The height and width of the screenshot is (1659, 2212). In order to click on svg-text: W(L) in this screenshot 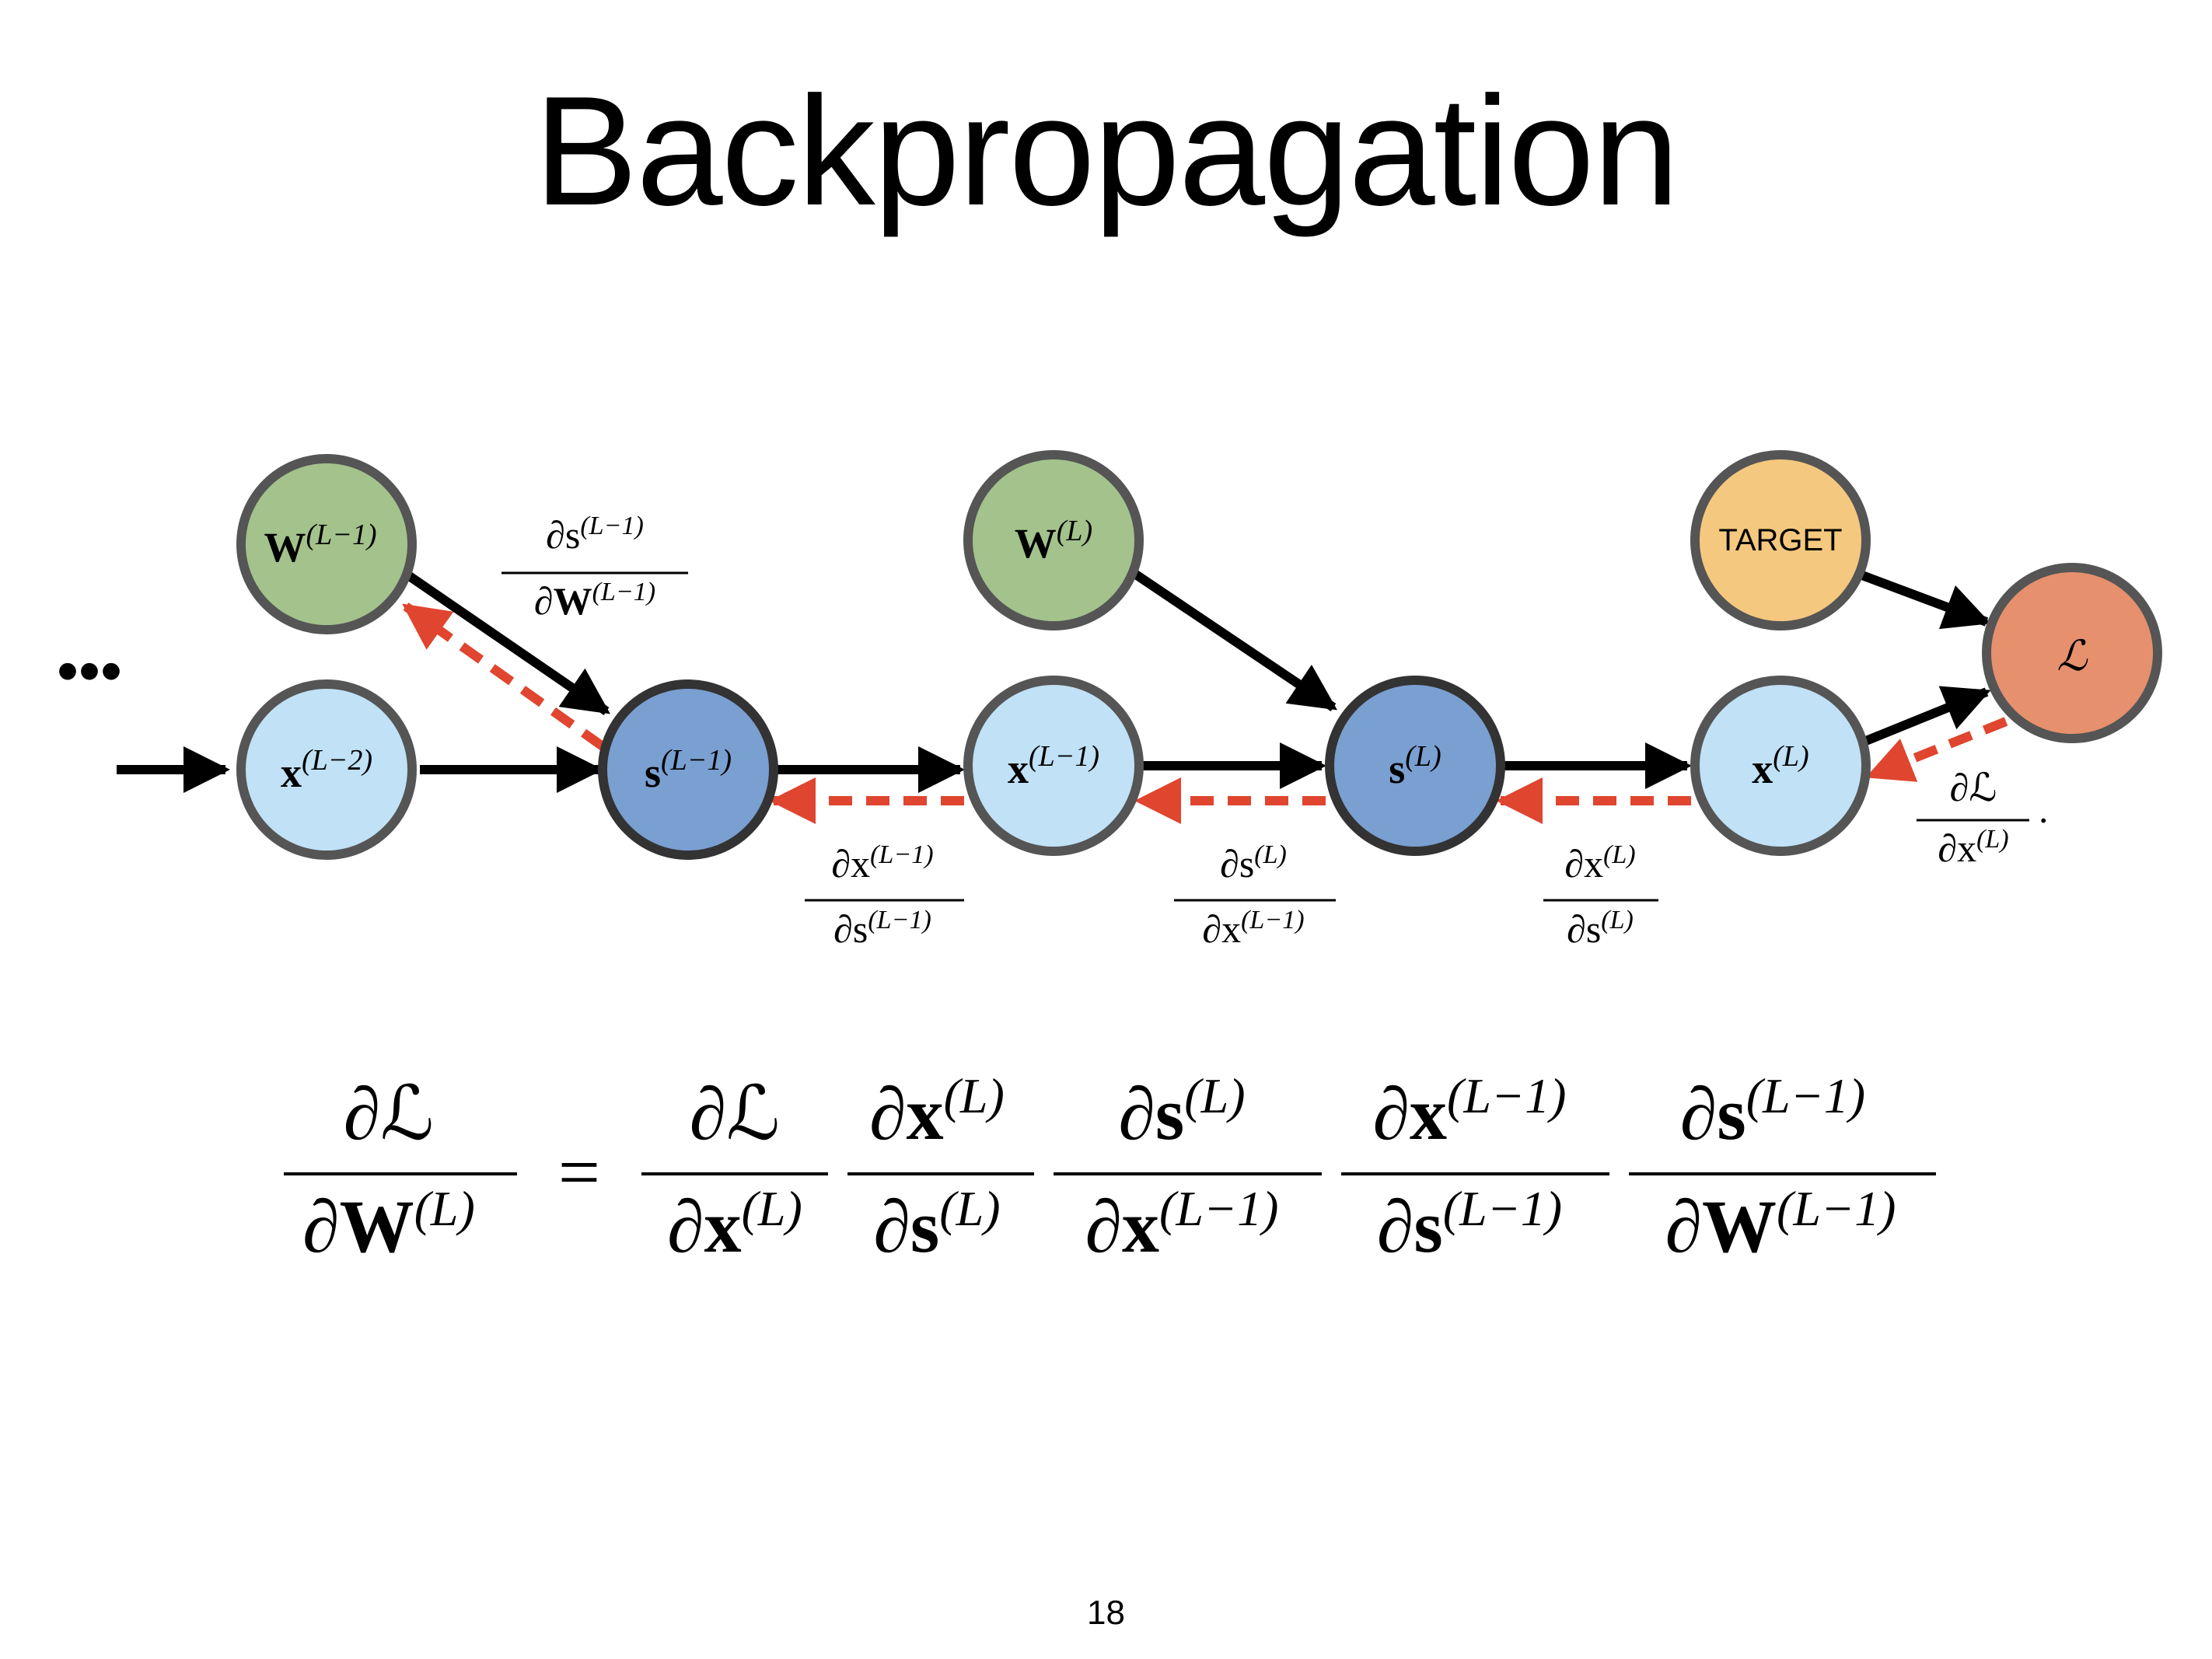, I will do `click(1053, 541)`.